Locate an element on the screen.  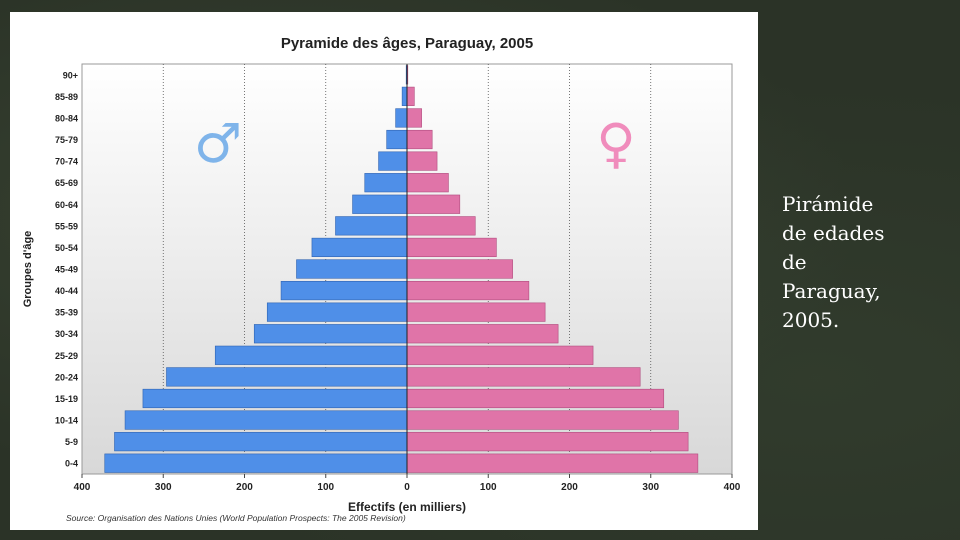
x-tick-label: 0 is located at coordinates (407, 487).